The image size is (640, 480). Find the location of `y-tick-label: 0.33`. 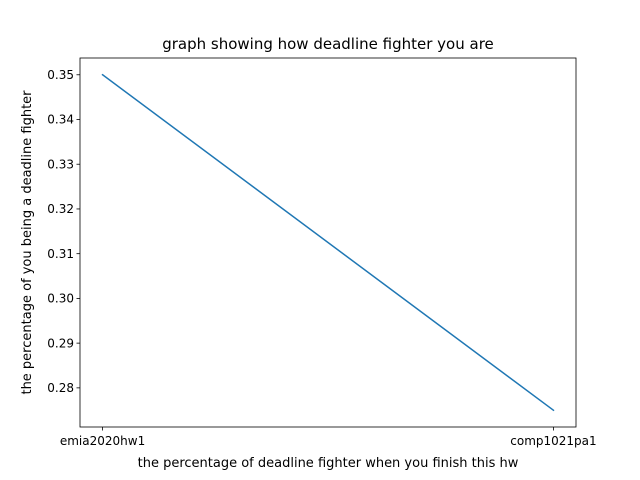

y-tick-label: 0.33 is located at coordinates (60, 164).